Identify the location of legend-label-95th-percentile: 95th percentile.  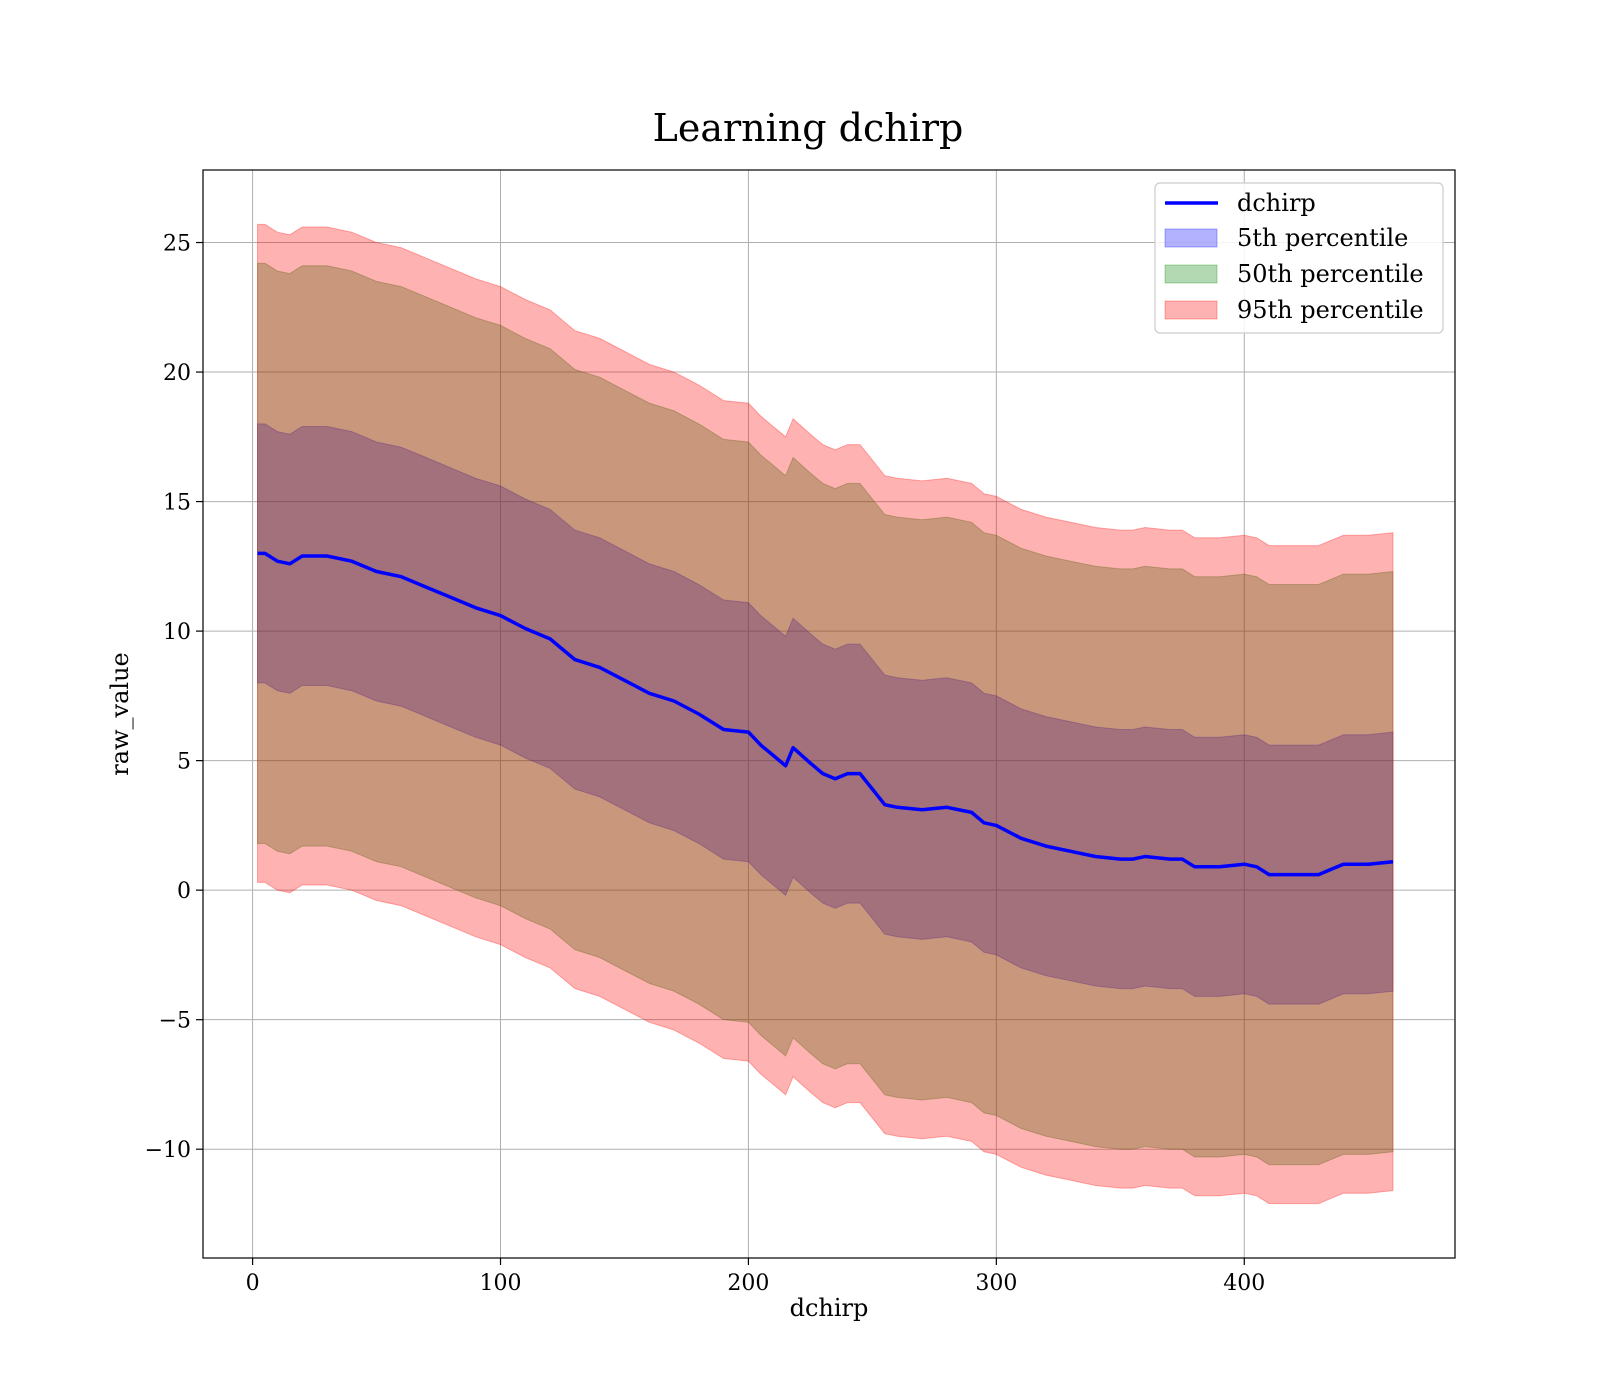
(1330, 310).